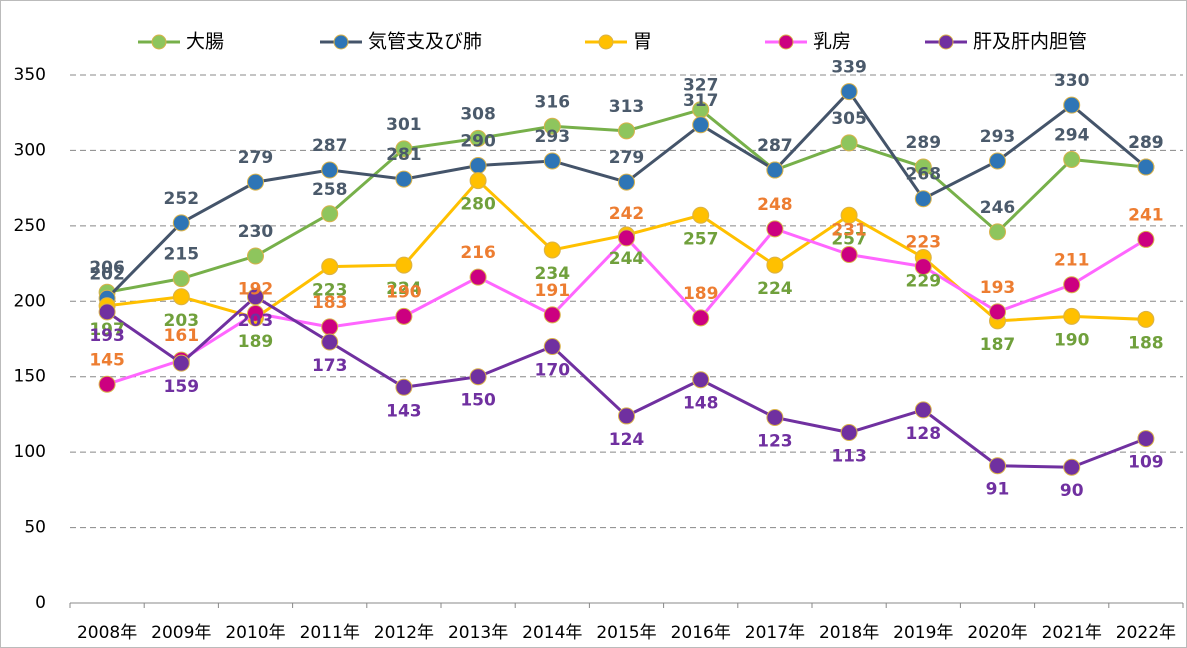 Image resolution: width=1187 pixels, height=648 pixels. What do you see at coordinates (255, 633) in the screenshot?
I see `x-tick-label: 2010年` at bounding box center [255, 633].